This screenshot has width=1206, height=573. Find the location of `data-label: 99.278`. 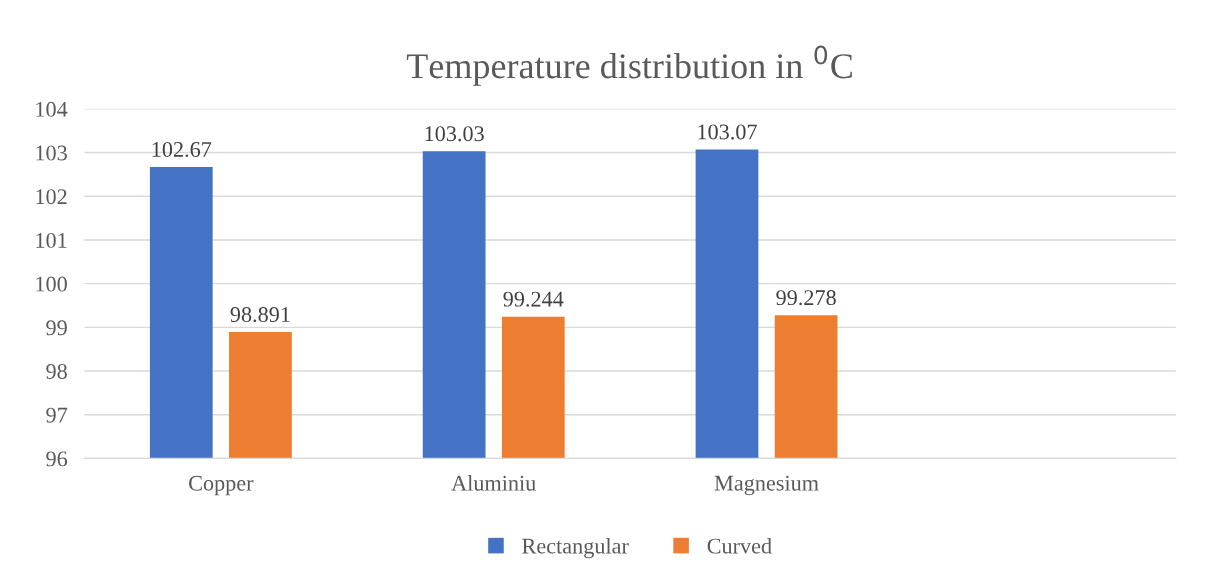

data-label: 99.278 is located at coordinates (806, 298).